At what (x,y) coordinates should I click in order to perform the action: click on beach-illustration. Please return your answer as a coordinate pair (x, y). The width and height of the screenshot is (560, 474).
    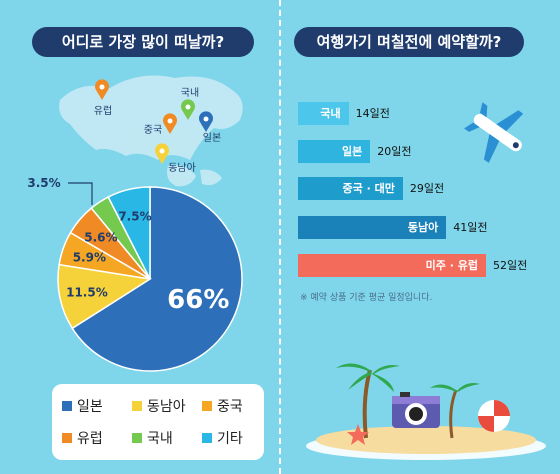
    Looking at the image, I should click on (426, 411).